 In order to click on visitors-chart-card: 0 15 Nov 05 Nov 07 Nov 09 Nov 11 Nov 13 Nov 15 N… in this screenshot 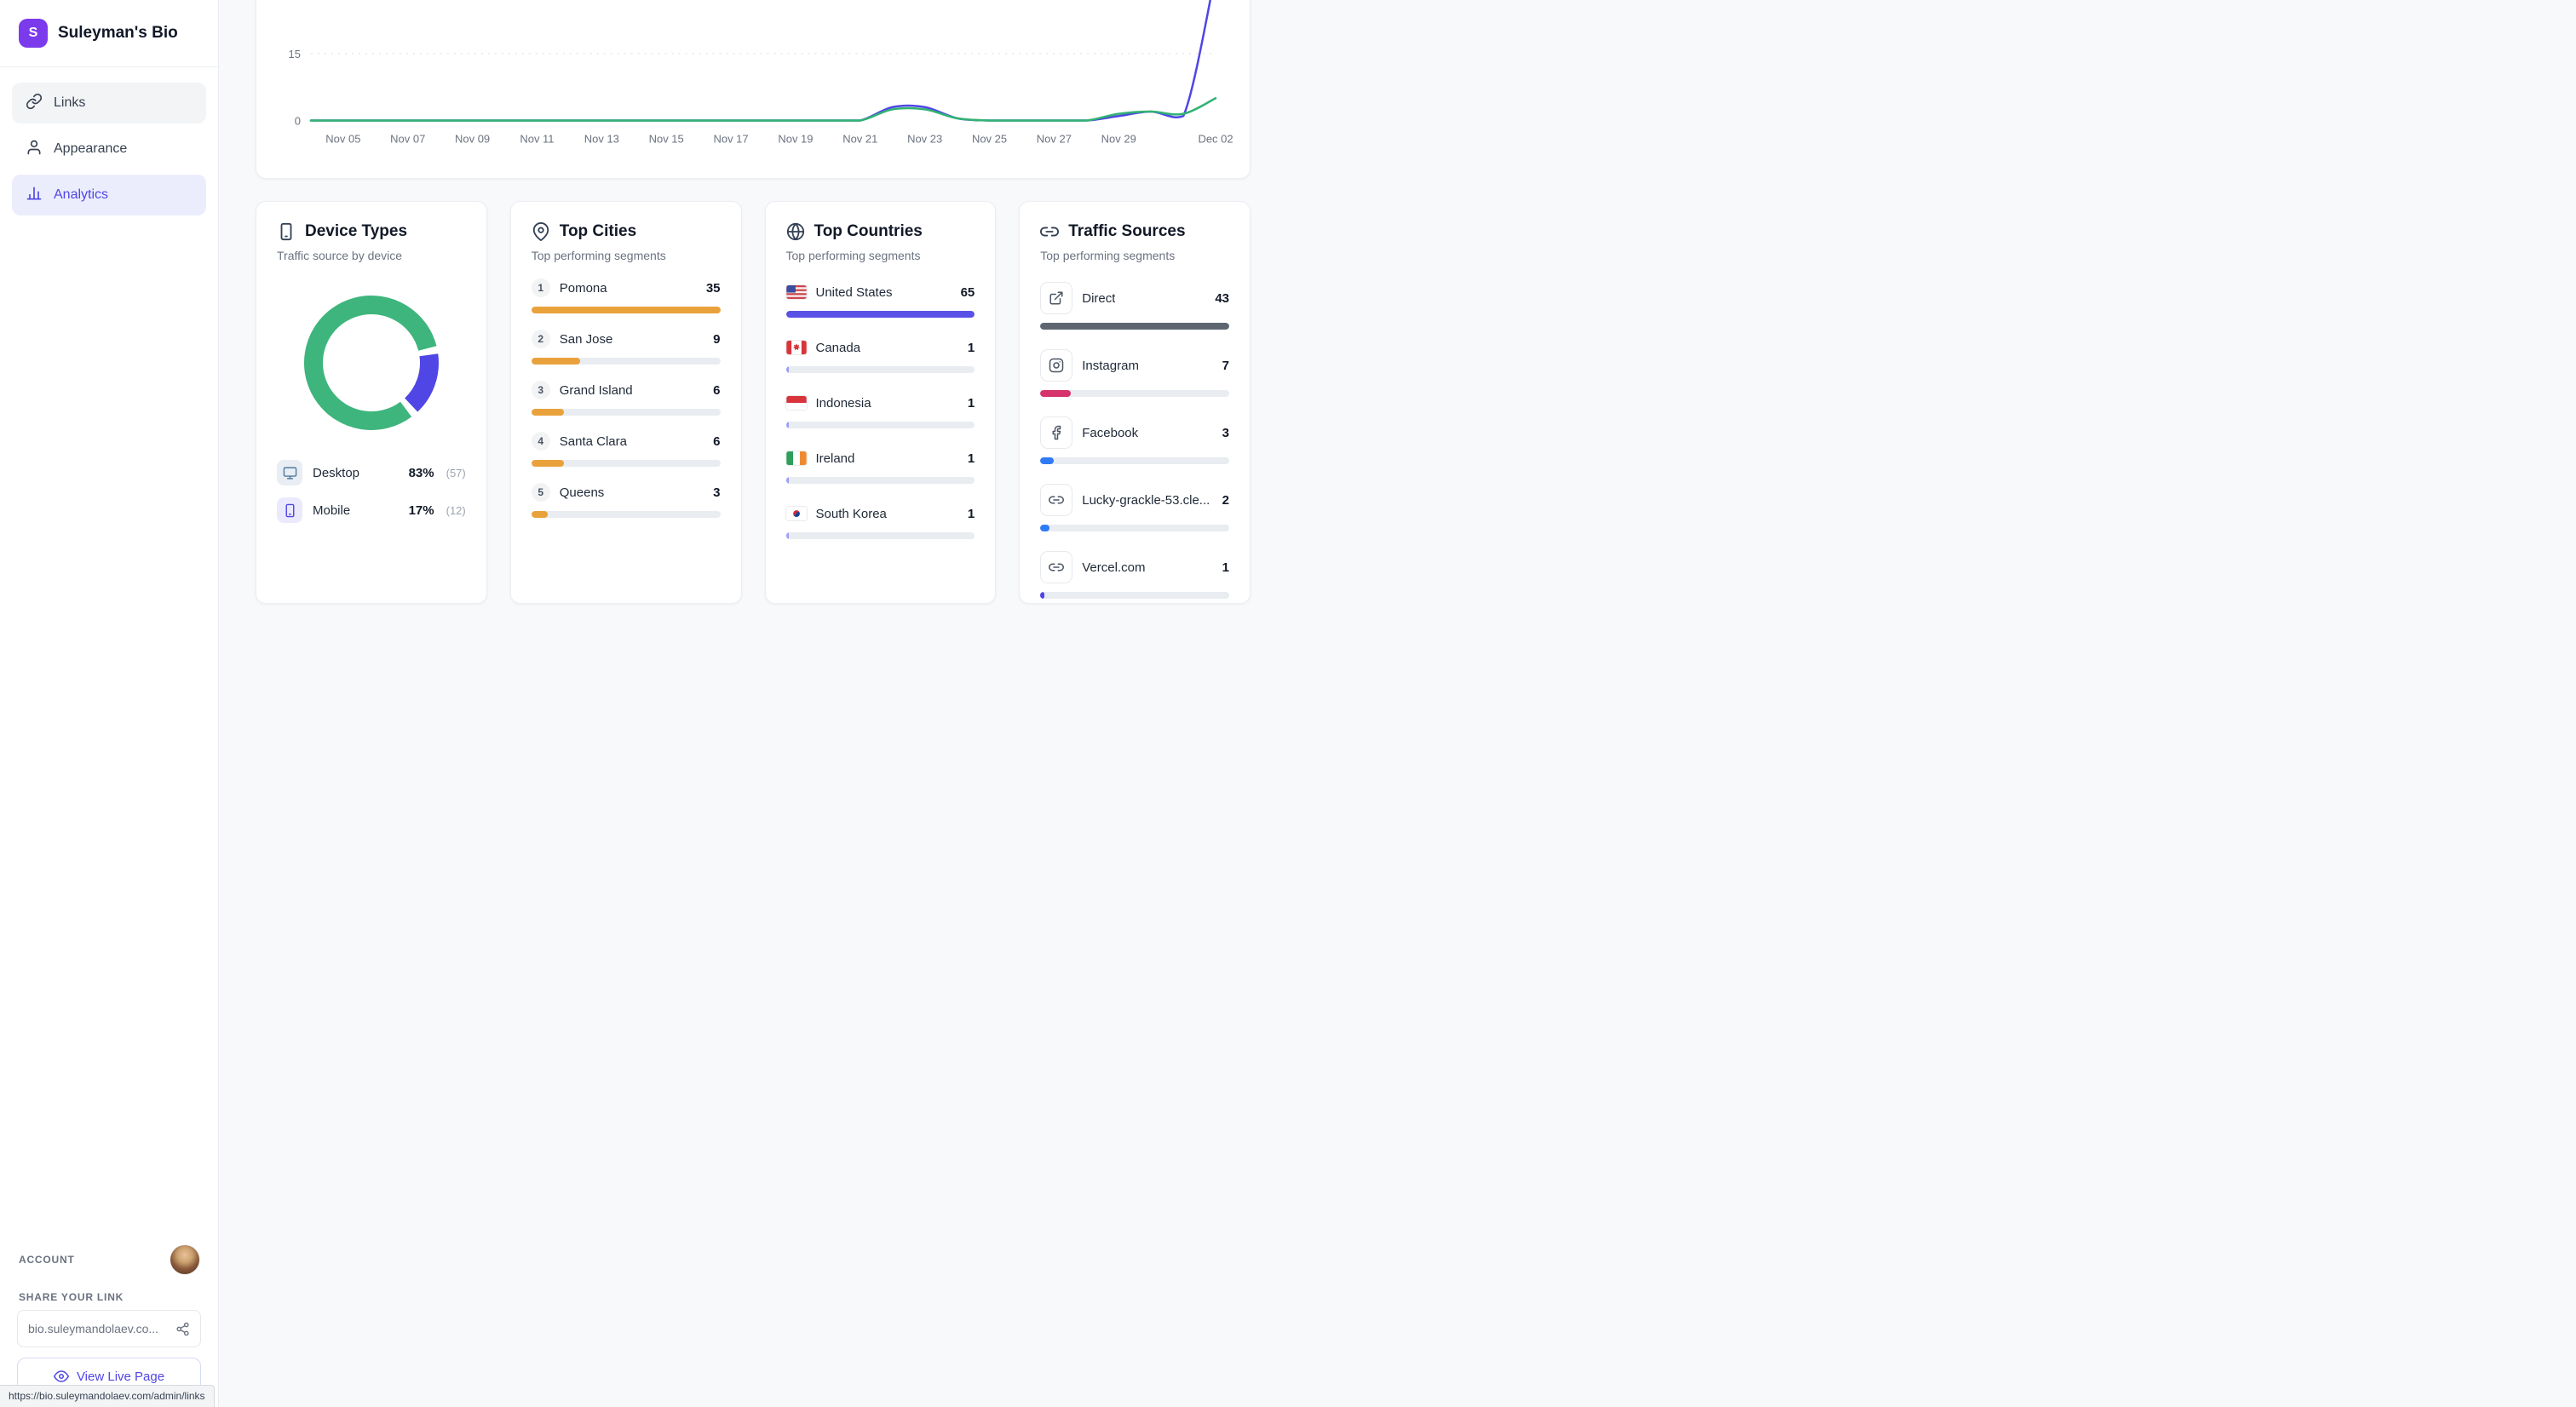, I will do `click(753, 89)`.